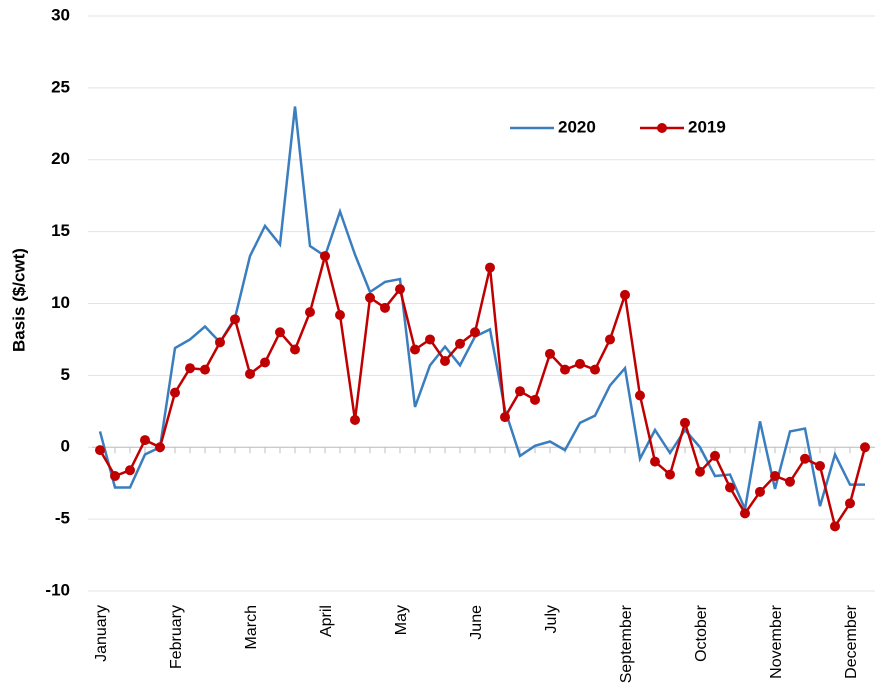 The width and height of the screenshot is (882, 695). What do you see at coordinates (577, 126) in the screenshot?
I see `legend-label: 2020` at bounding box center [577, 126].